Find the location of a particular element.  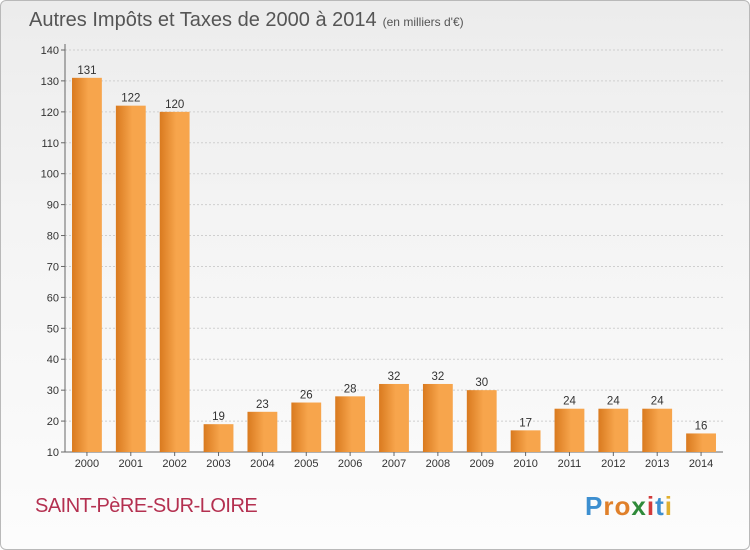

commune-name: SAINT-PèRE-SUR-LOIRE is located at coordinates (146, 506).